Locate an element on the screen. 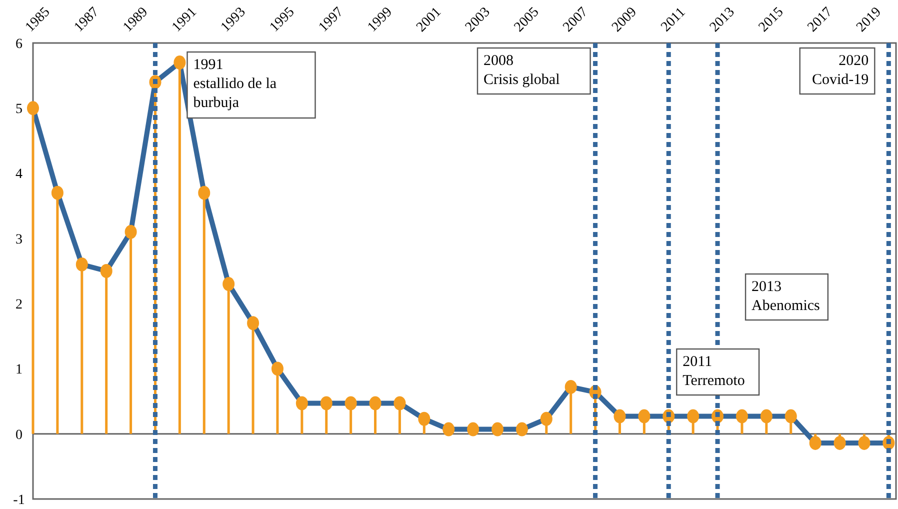 The width and height of the screenshot is (898, 509). ref-line-label: 2020 Covid-19 is located at coordinates (840, 70).